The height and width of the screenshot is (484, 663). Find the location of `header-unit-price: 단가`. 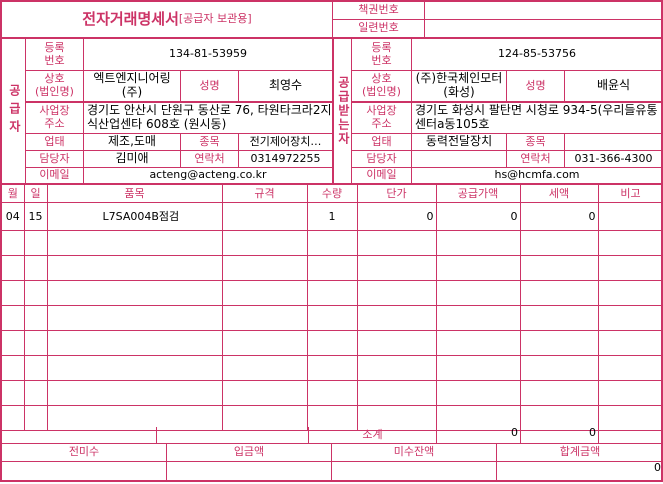

header-unit-price: 단가 is located at coordinates (397, 194).